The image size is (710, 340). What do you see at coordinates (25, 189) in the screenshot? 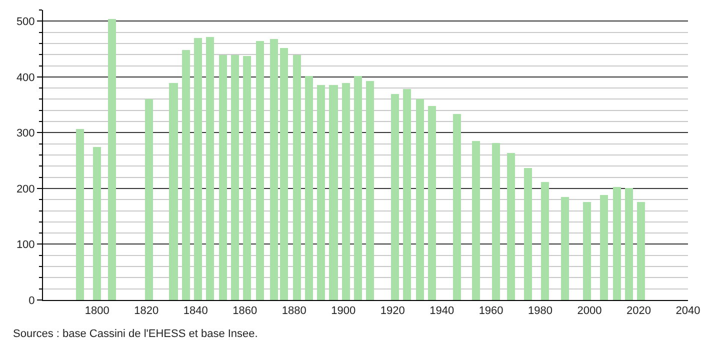
I see `y-tick-label: 200` at bounding box center [25, 189].